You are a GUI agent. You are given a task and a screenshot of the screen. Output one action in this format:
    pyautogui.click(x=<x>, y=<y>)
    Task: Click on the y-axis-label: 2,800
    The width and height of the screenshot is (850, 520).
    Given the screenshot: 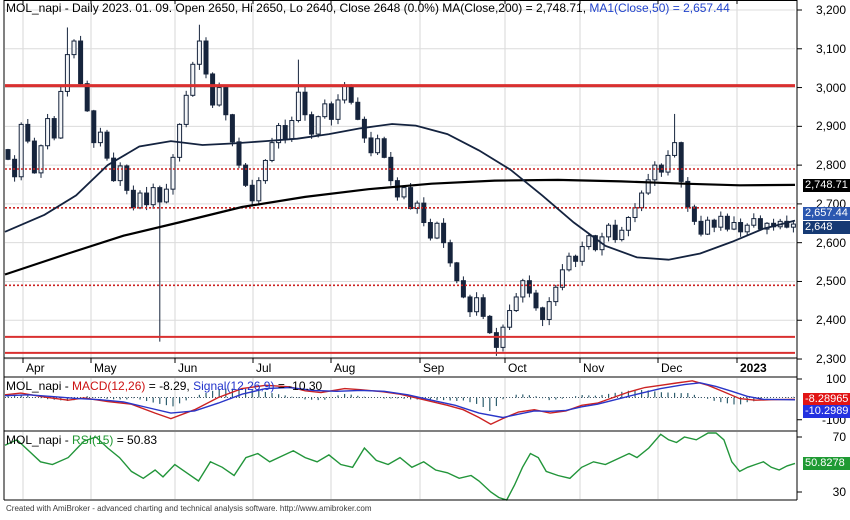 What is the action you would take?
    pyautogui.click(x=830, y=165)
    